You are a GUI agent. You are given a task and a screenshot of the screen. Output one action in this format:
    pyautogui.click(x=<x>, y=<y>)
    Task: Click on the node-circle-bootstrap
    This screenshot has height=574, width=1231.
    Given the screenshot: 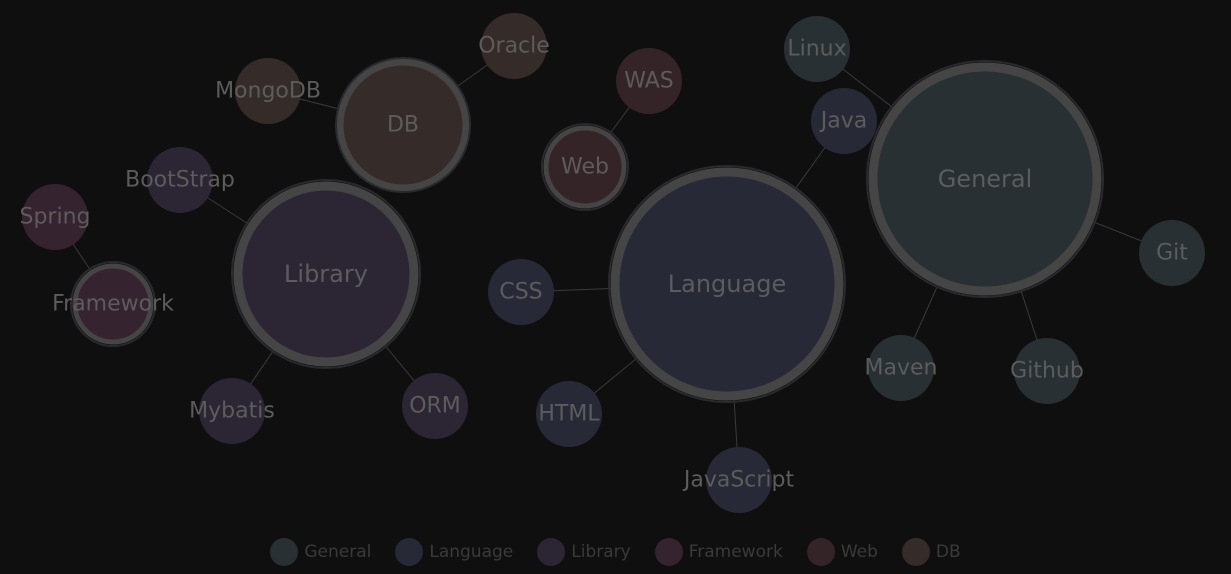 What is the action you would take?
    pyautogui.click(x=180, y=180)
    